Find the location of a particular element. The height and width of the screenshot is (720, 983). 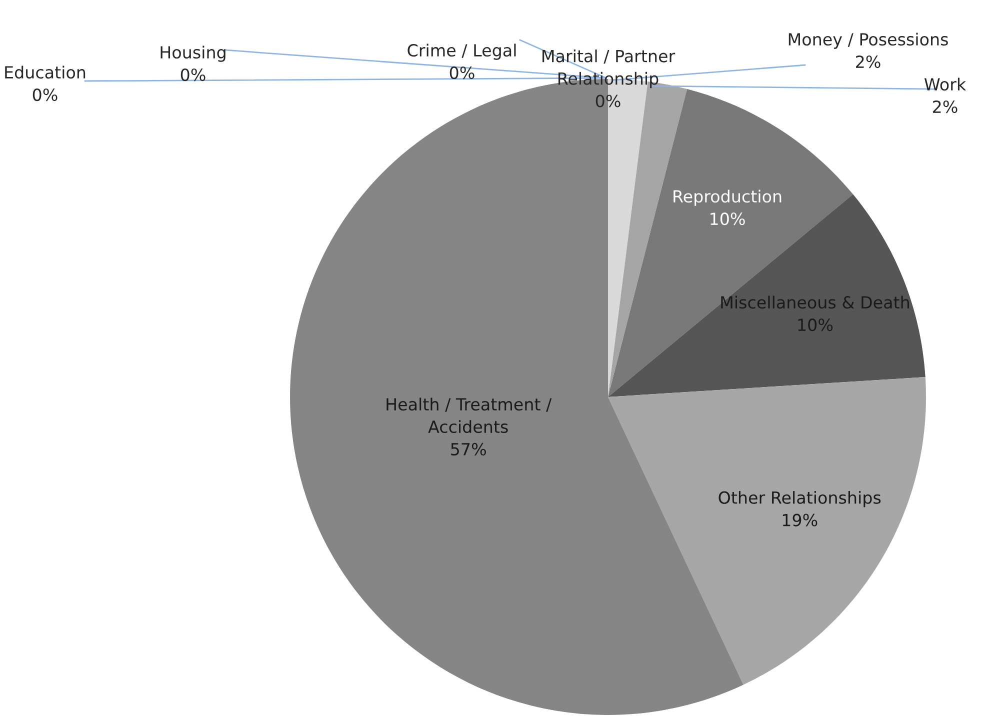

category-label: Crime / Legal is located at coordinates (462, 52).